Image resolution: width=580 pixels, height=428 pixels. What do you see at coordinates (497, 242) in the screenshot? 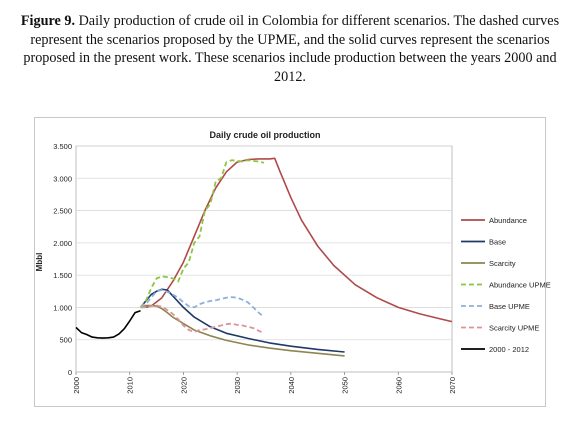
I see `legend-entry: Base` at bounding box center [497, 242].